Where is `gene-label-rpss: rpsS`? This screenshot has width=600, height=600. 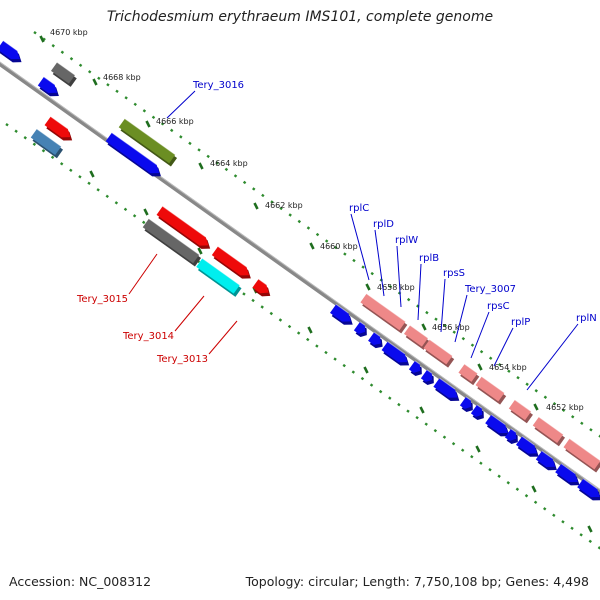
gene-label-rpss: rpsS is located at coordinates (454, 273).